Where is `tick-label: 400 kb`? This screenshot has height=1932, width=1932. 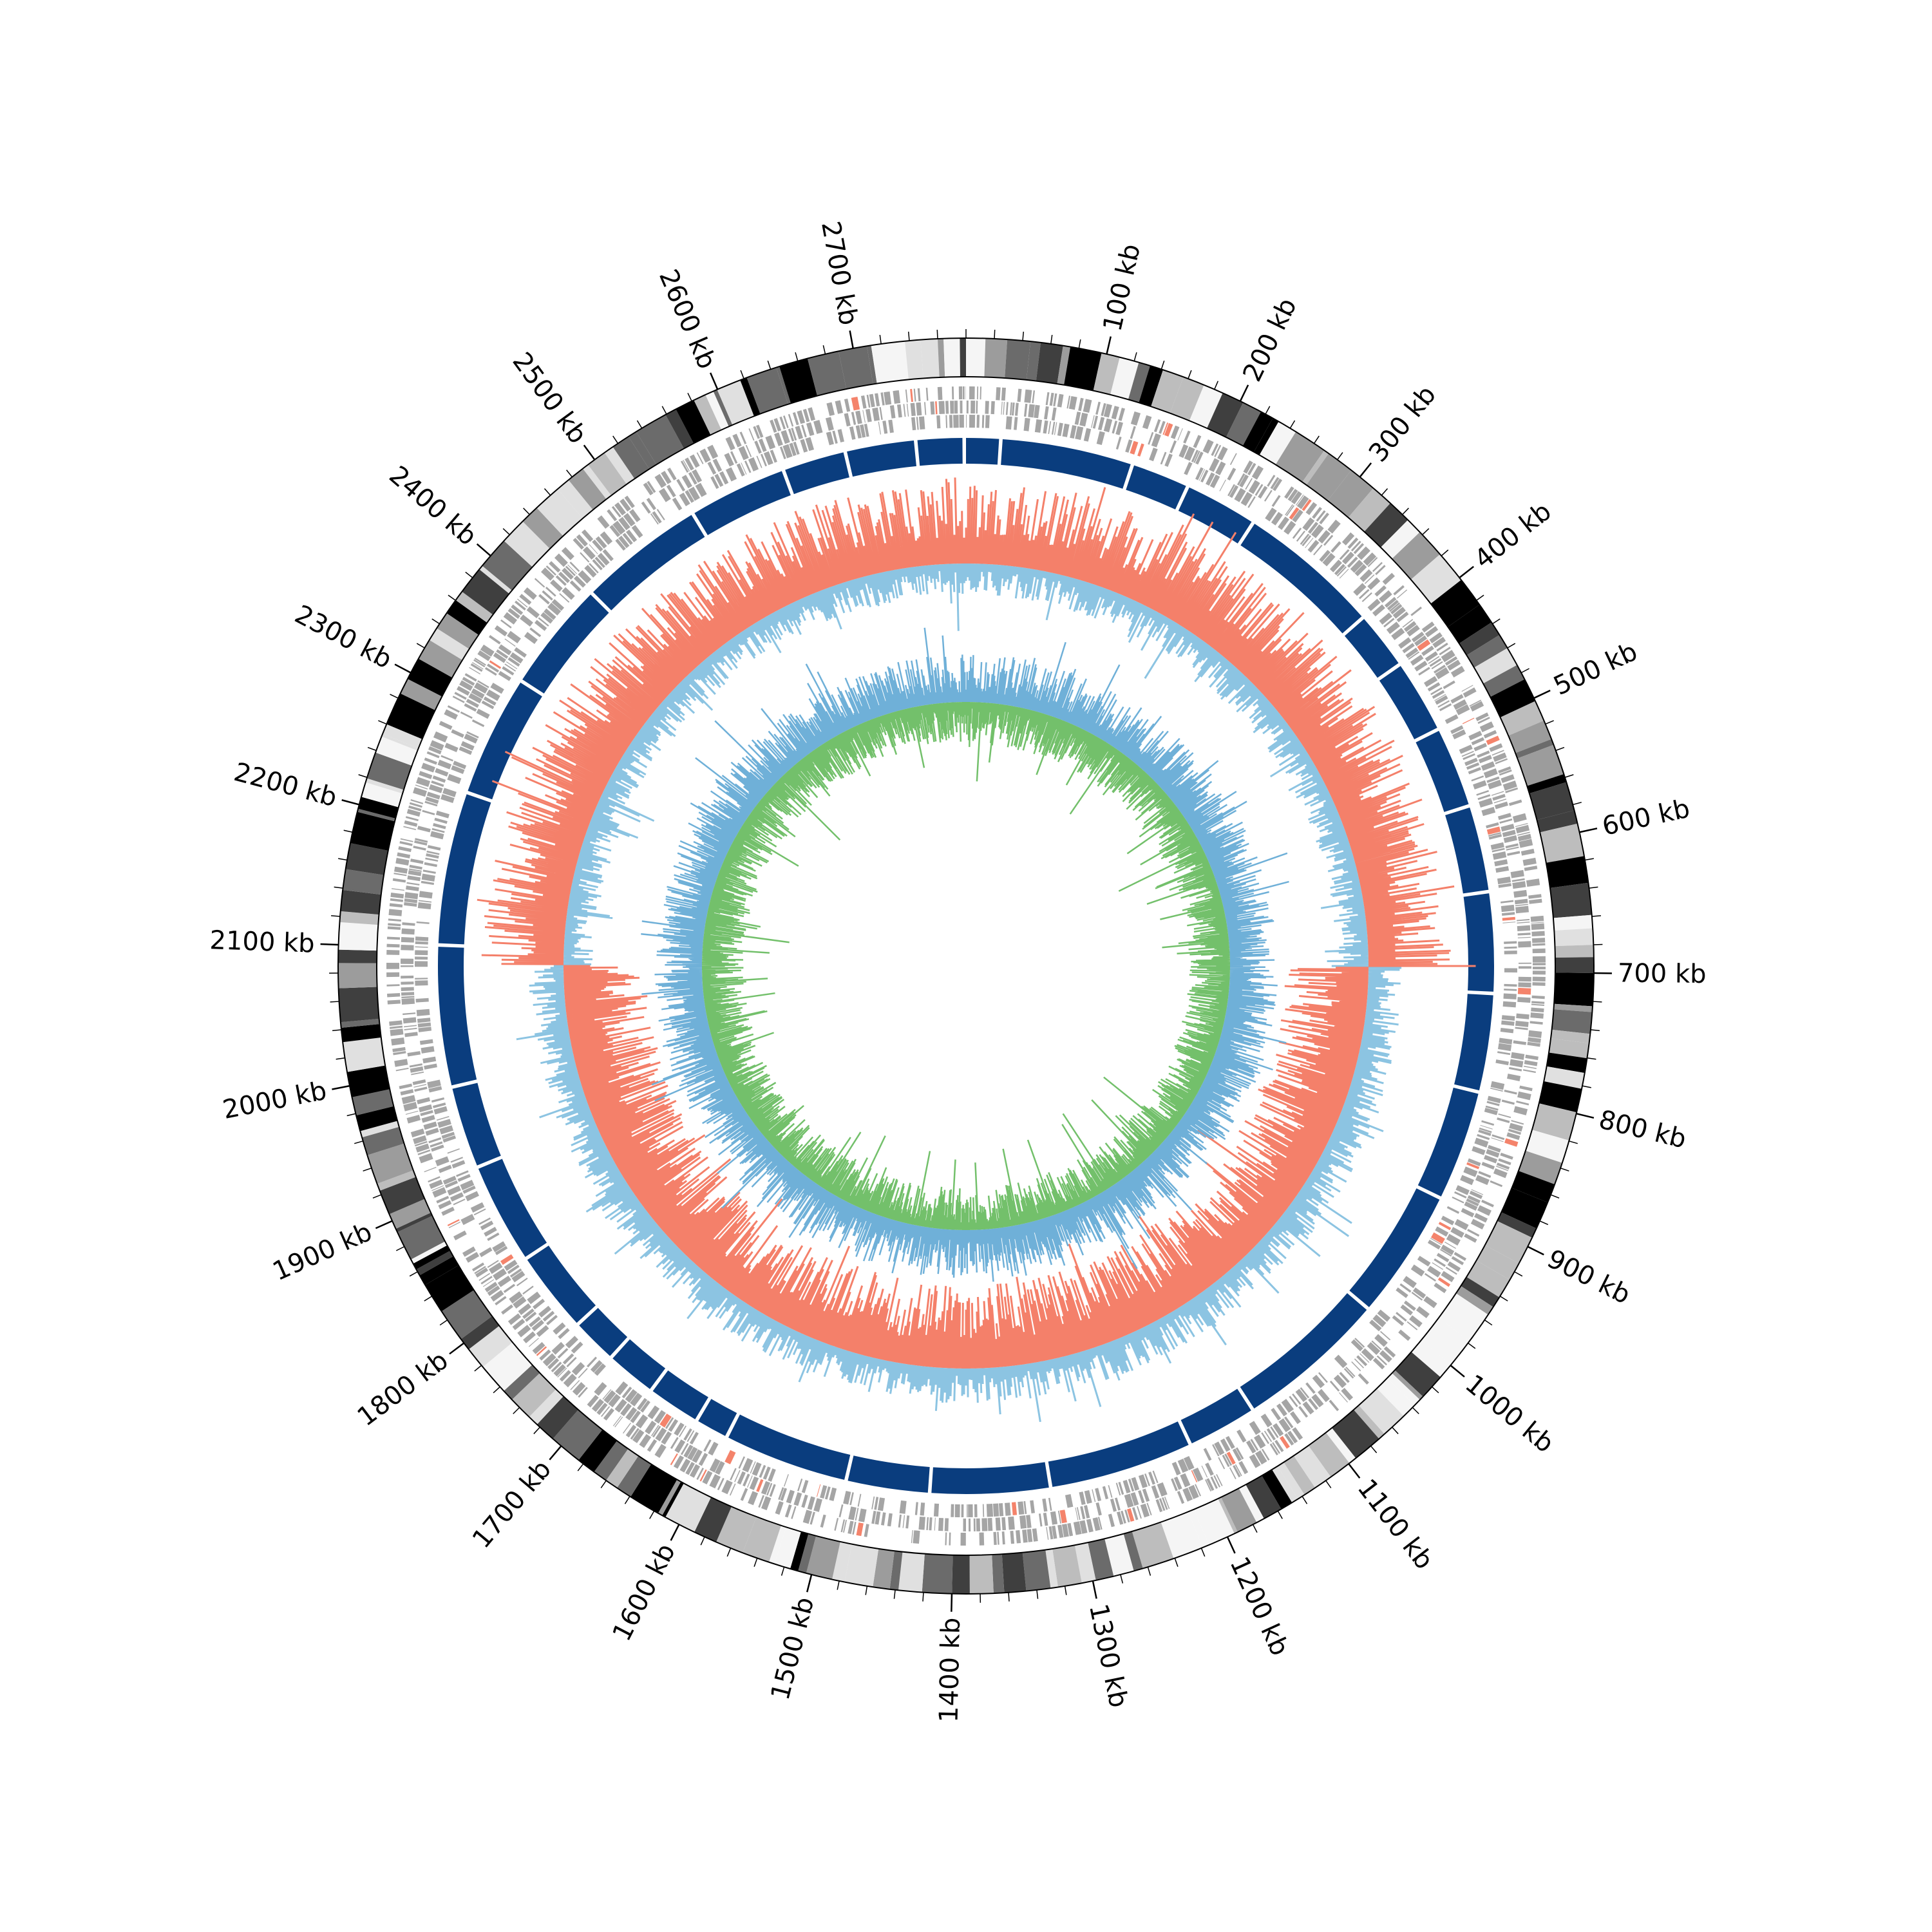 tick-label: 400 kb is located at coordinates (1513, 535).